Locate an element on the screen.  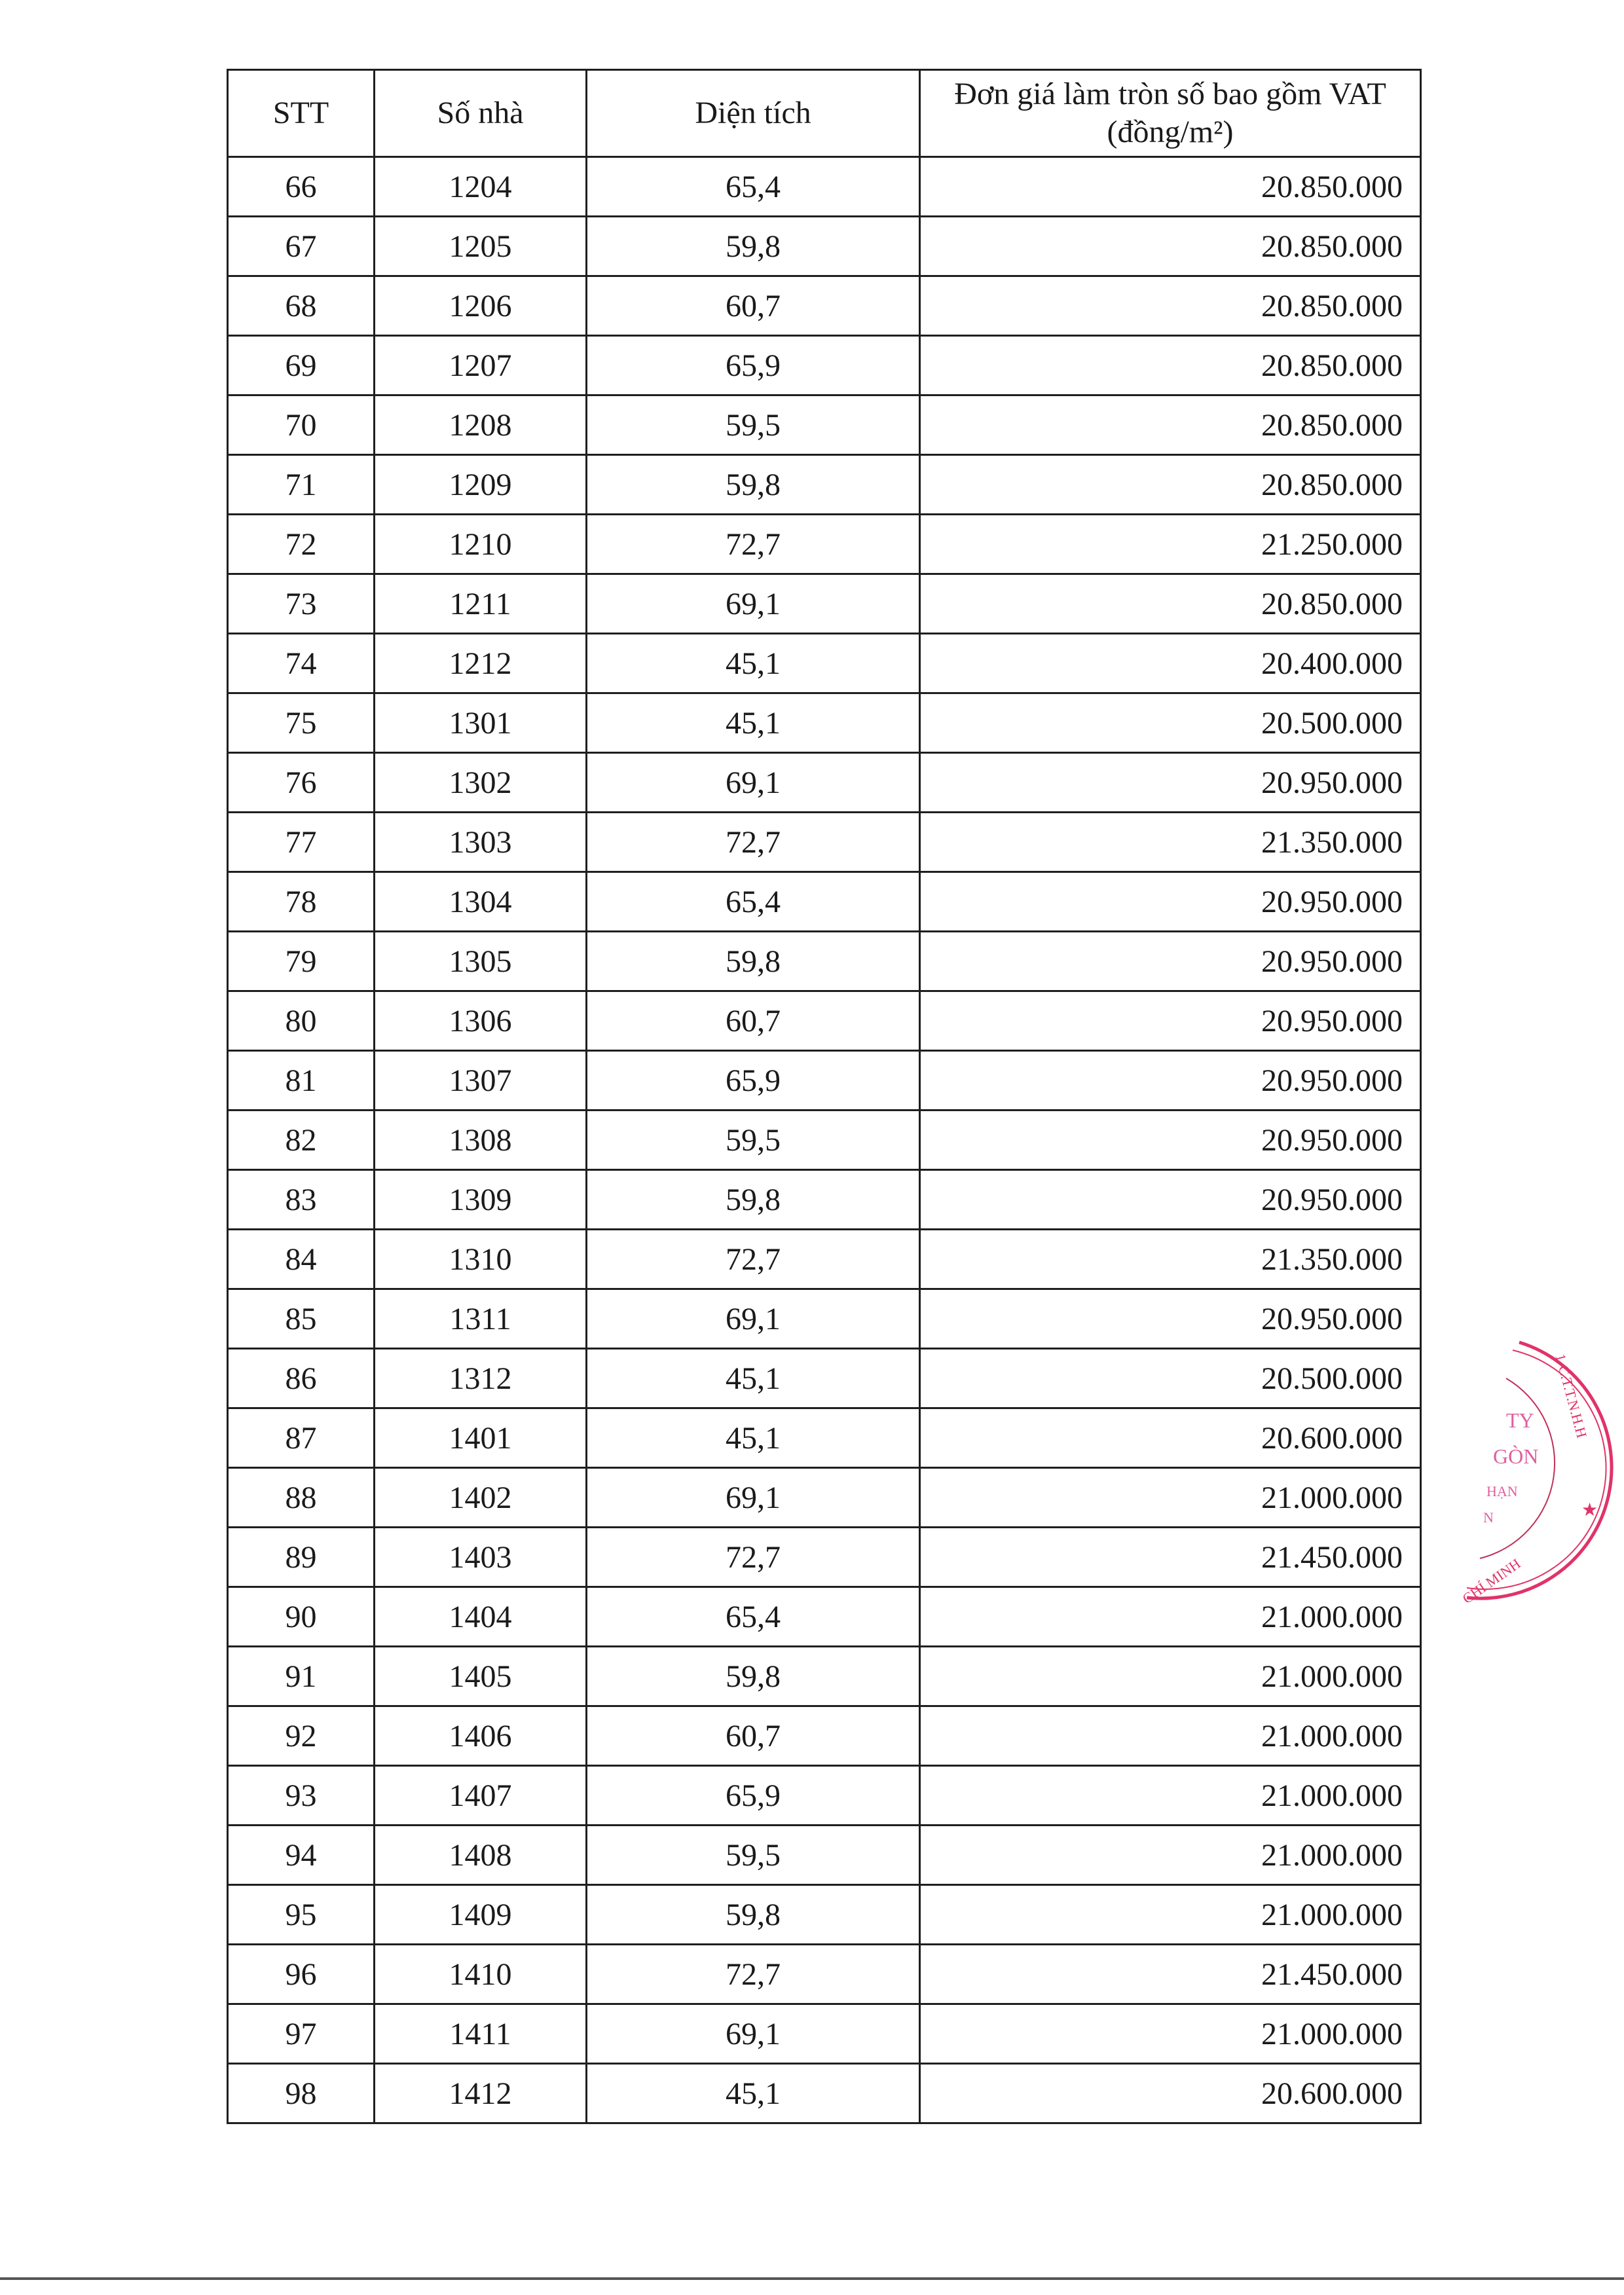
stamp-text-outer: 1-C.T.T.N.H.H is located at coordinates (1571, 1396).